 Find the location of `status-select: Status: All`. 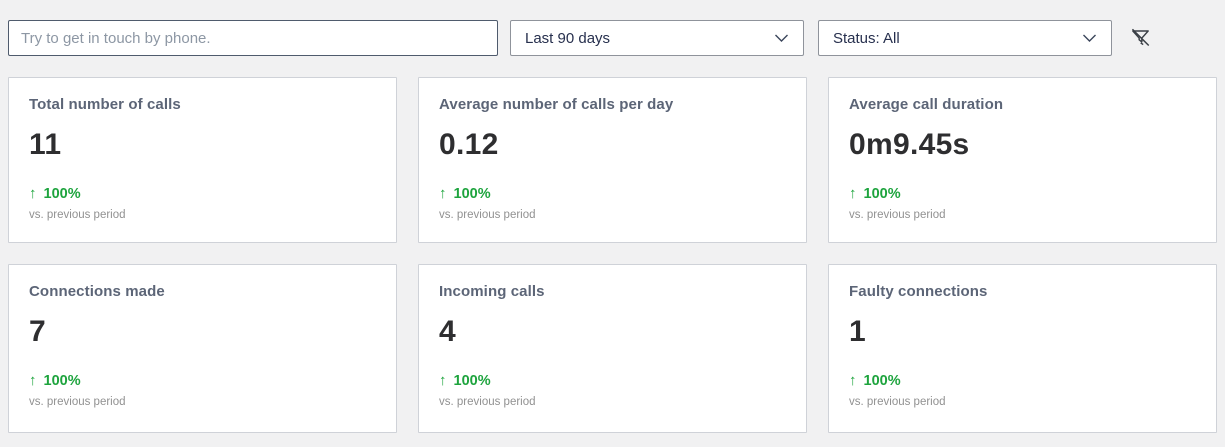

status-select: Status: All is located at coordinates (965, 38).